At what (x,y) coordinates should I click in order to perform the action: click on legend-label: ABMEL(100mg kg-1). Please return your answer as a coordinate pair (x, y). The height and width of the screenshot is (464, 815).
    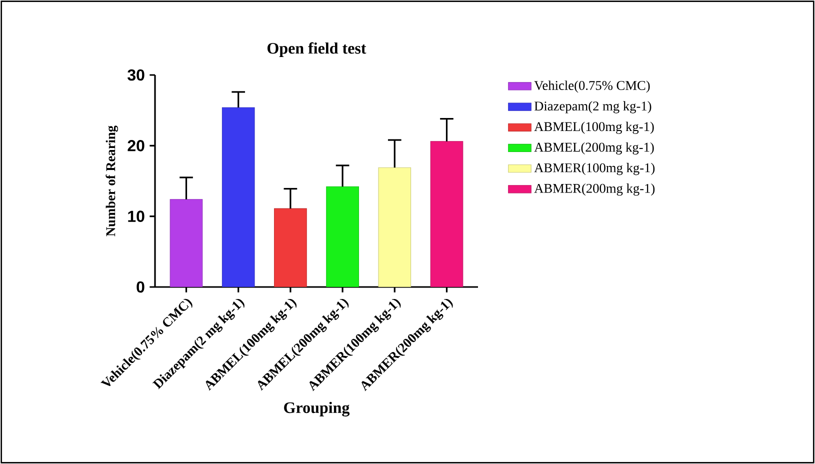
    Looking at the image, I should click on (594, 128).